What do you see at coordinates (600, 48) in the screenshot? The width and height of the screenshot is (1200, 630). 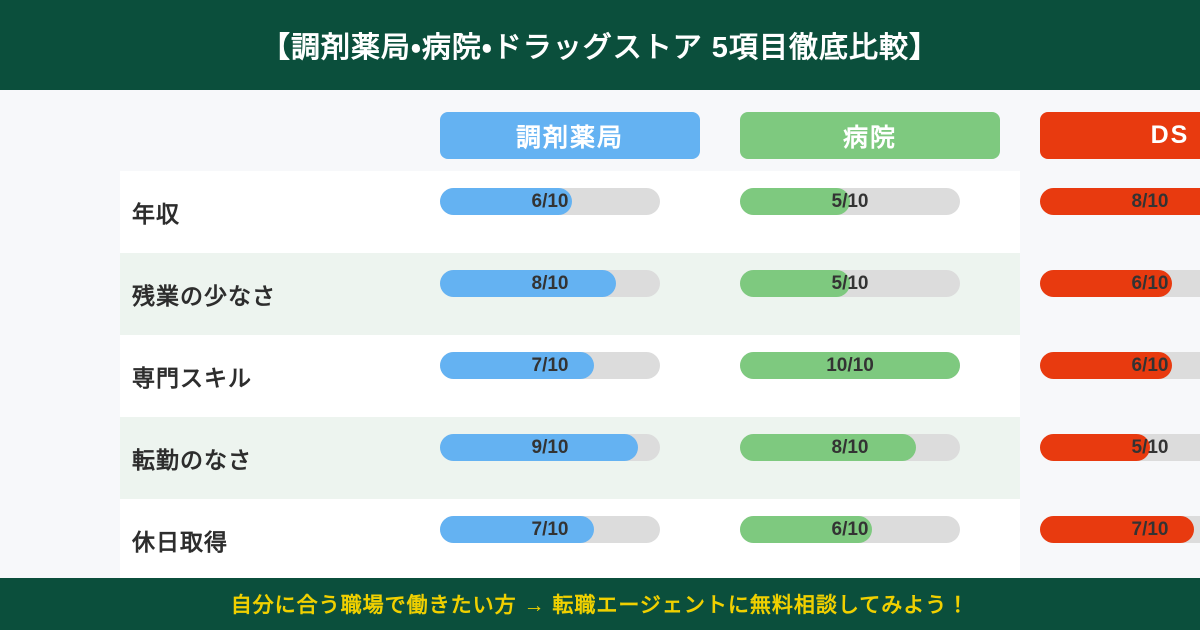 I see `page-title: 【調剤薬局・病院・ドラッグストア 5項目徹底比較】` at bounding box center [600, 48].